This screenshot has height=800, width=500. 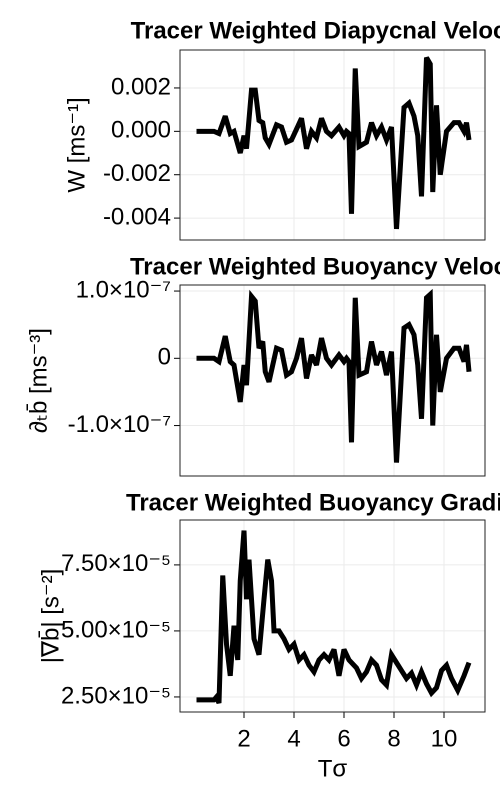 I want to click on y-tick-label: 0.002, so click(x=141, y=86).